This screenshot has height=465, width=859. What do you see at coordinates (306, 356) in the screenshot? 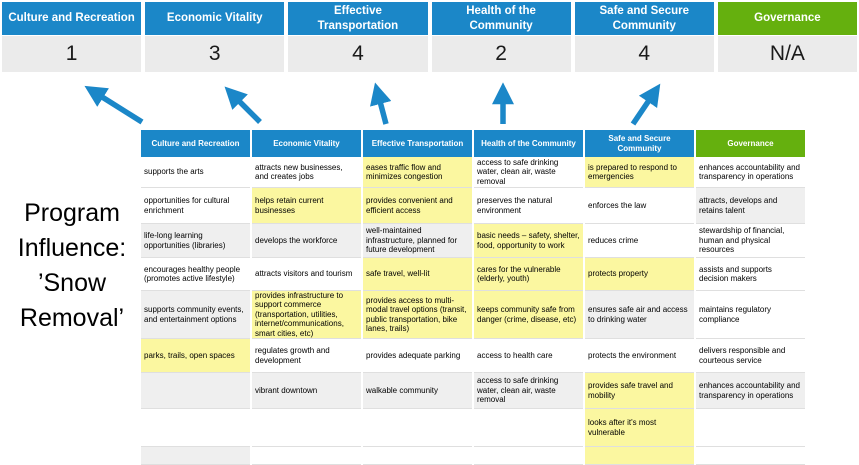
I see `matrix-cell: regulates growth and development` at bounding box center [306, 356].